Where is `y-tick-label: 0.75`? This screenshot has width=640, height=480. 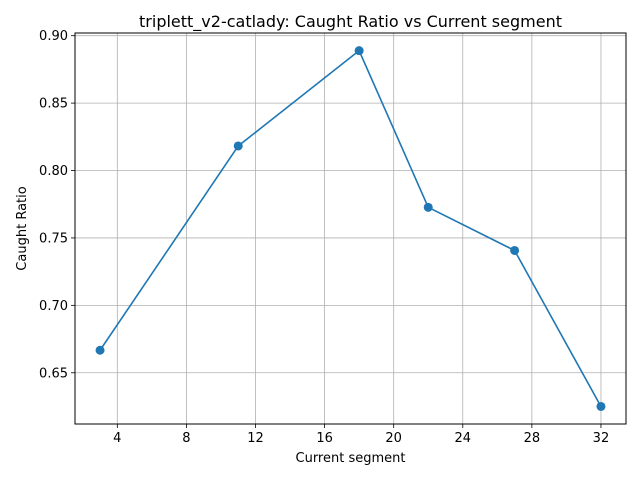
y-tick-label: 0.75 is located at coordinates (53, 238).